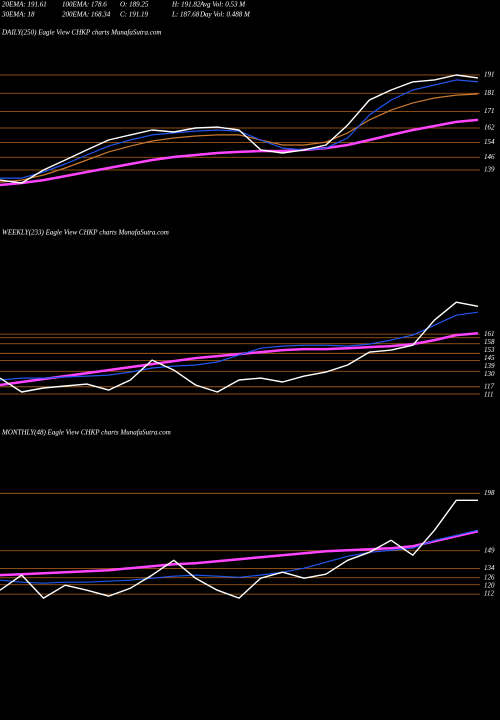 The image size is (500, 720). I want to click on y-tick-label: 154, so click(489, 142).